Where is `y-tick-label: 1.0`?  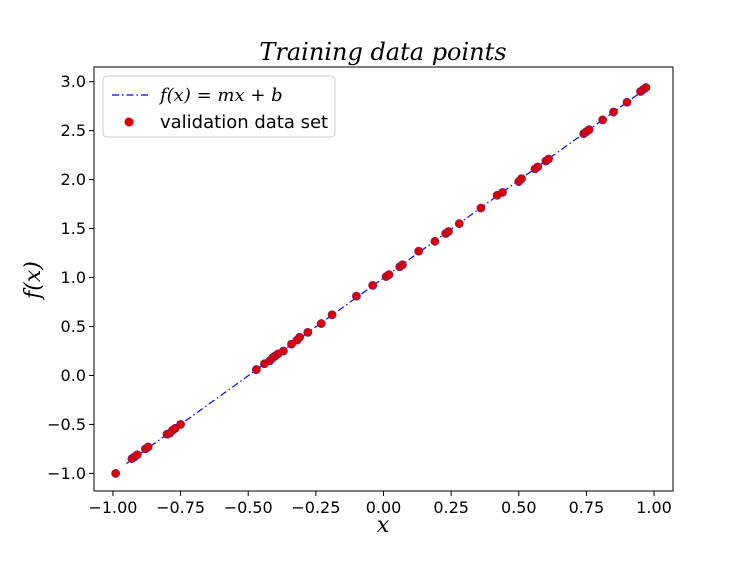 y-tick-label: 1.0 is located at coordinates (73, 277).